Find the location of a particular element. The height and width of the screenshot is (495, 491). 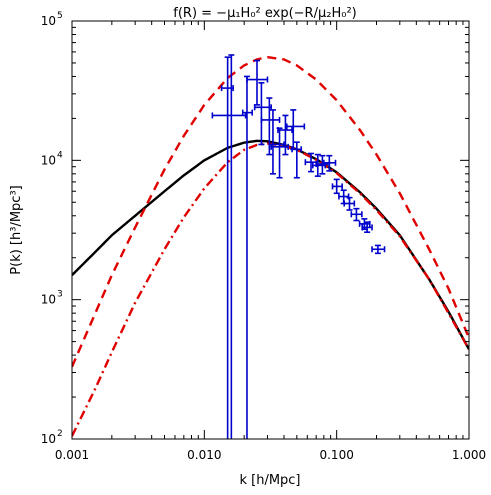

x-tick-label: 0.001 is located at coordinates (72, 455).